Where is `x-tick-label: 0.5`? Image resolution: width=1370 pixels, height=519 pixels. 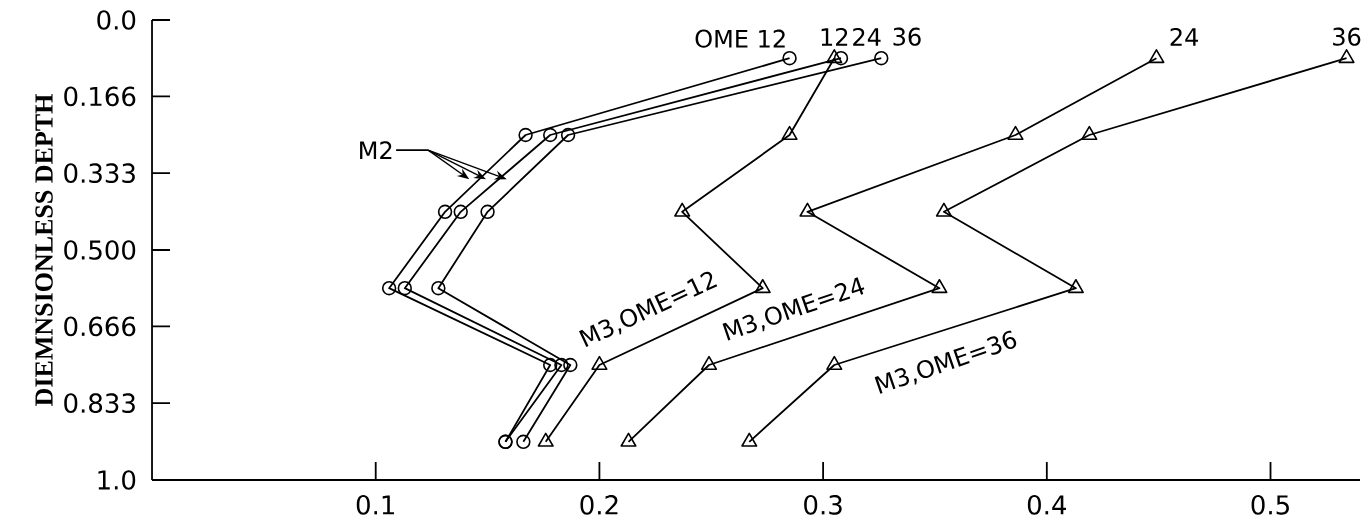 x-tick-label: 0.5 is located at coordinates (1270, 505).